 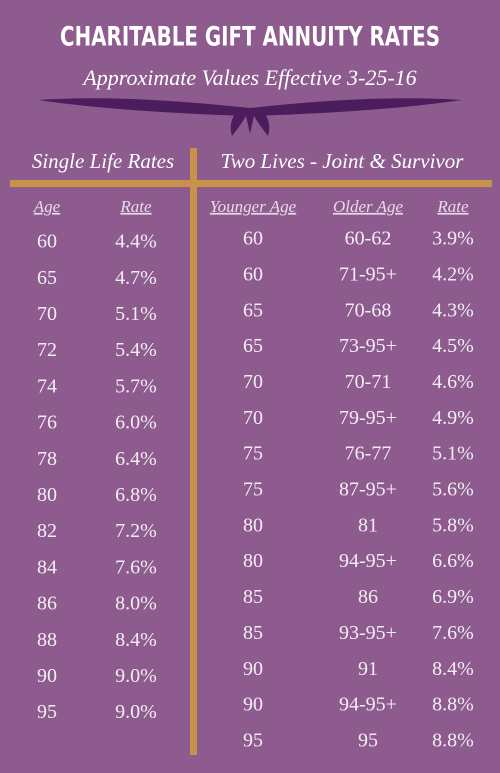 What do you see at coordinates (136, 278) in the screenshot?
I see `table-cell: 4.7%` at bounding box center [136, 278].